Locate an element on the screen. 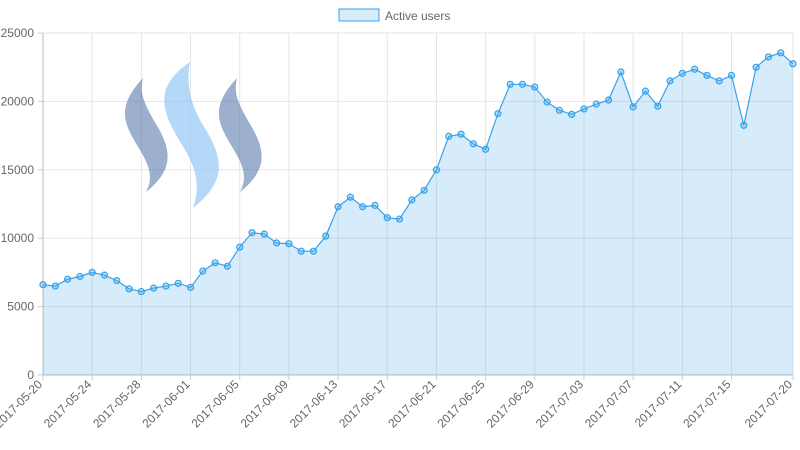  x-tick-label: 2017-07-20 is located at coordinates (769, 404).